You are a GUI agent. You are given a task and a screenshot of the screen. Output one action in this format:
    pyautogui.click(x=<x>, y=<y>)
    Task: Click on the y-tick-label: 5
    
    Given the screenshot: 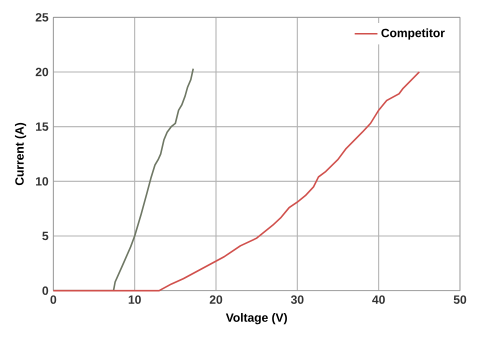 What is the action you would take?
    pyautogui.click(x=45, y=236)
    